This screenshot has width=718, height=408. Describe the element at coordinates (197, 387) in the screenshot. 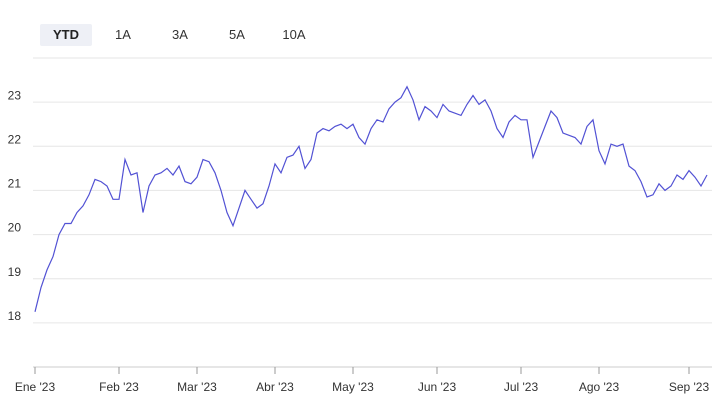

I see `x-tick-label: Mar '23` at that location.